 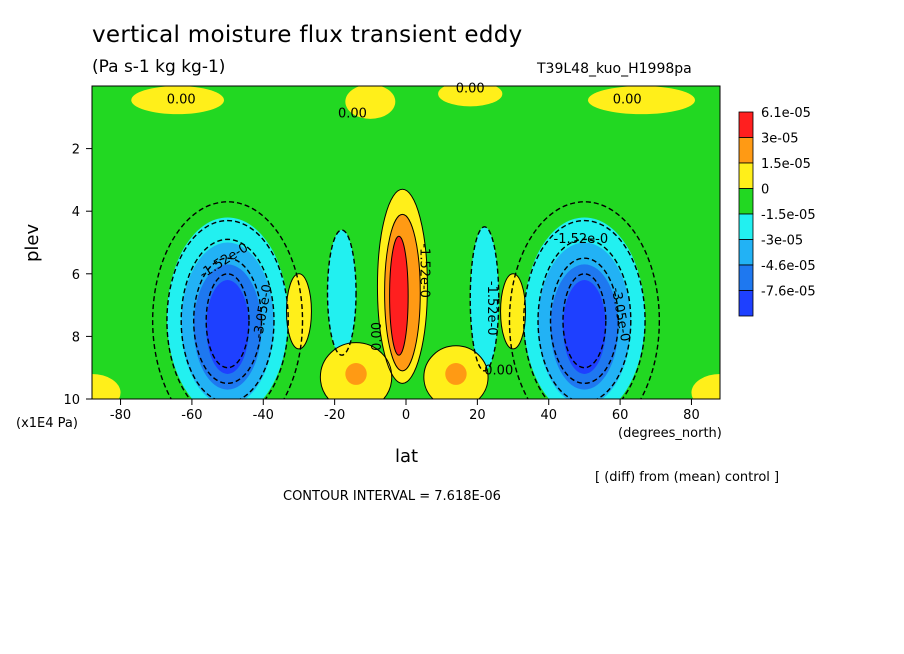 I want to click on neg-contour-cell-east, so click(x=484, y=299).